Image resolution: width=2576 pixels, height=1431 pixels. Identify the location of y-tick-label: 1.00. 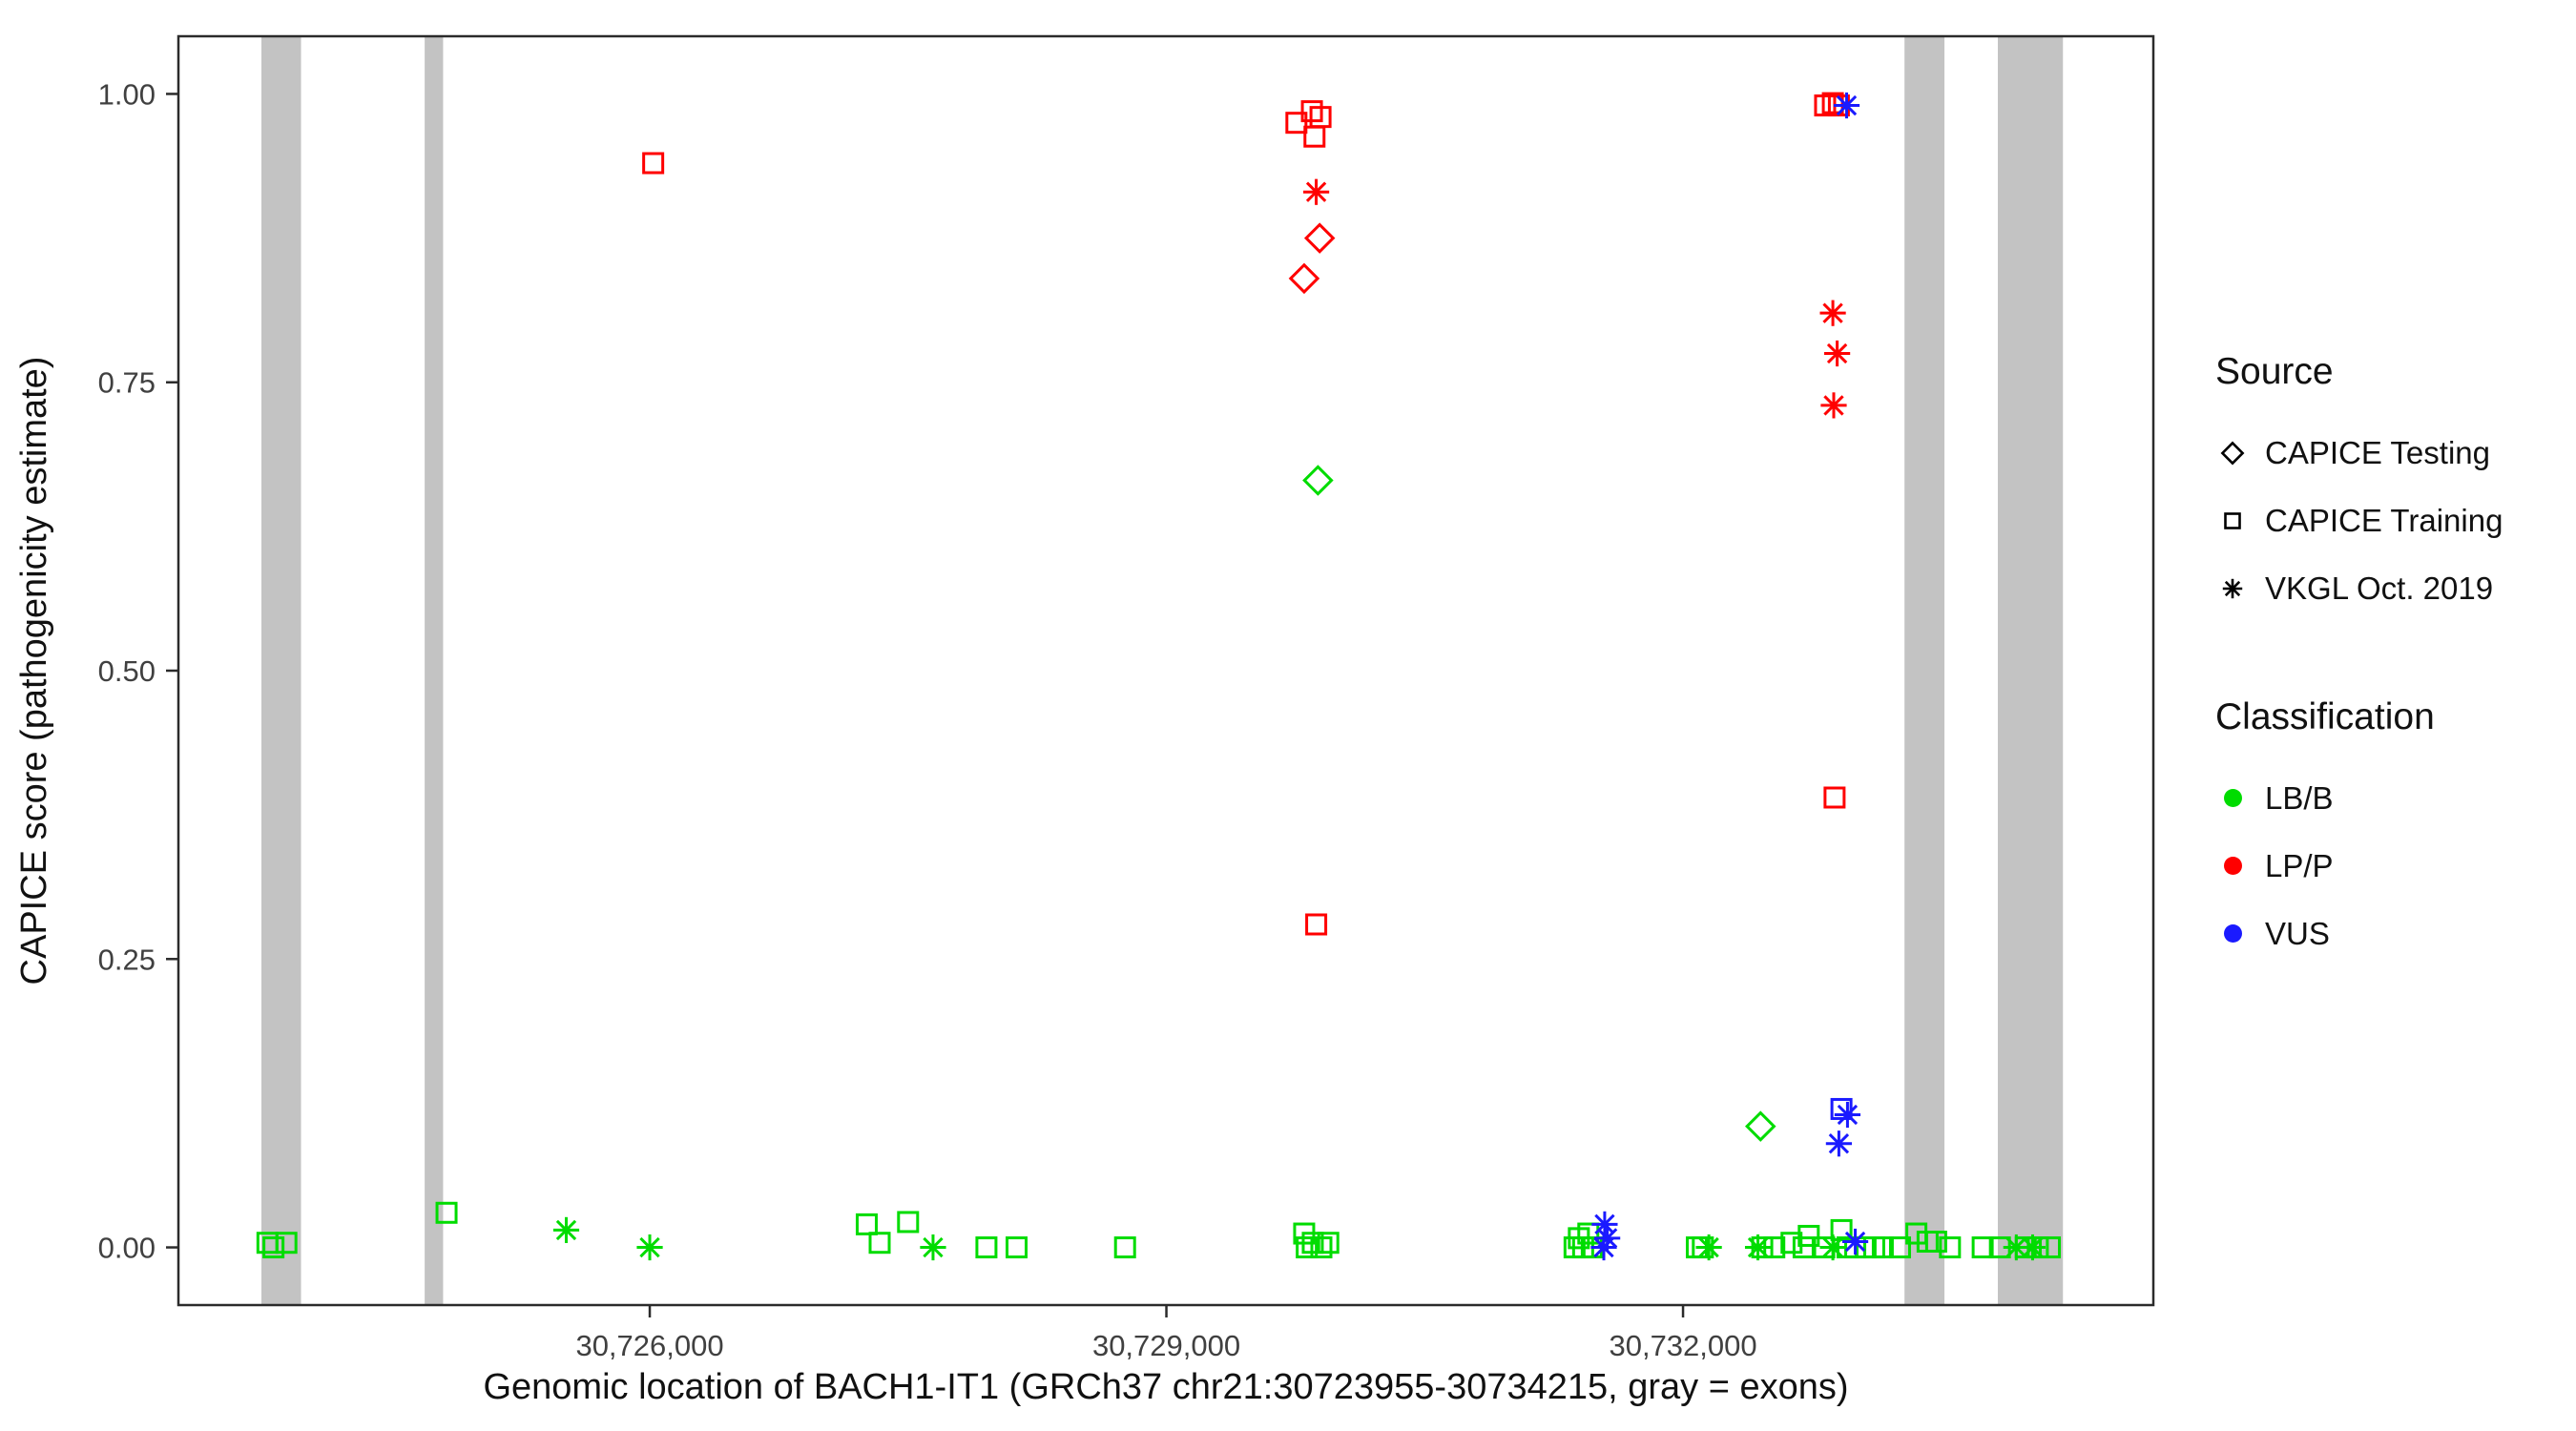
(127, 94).